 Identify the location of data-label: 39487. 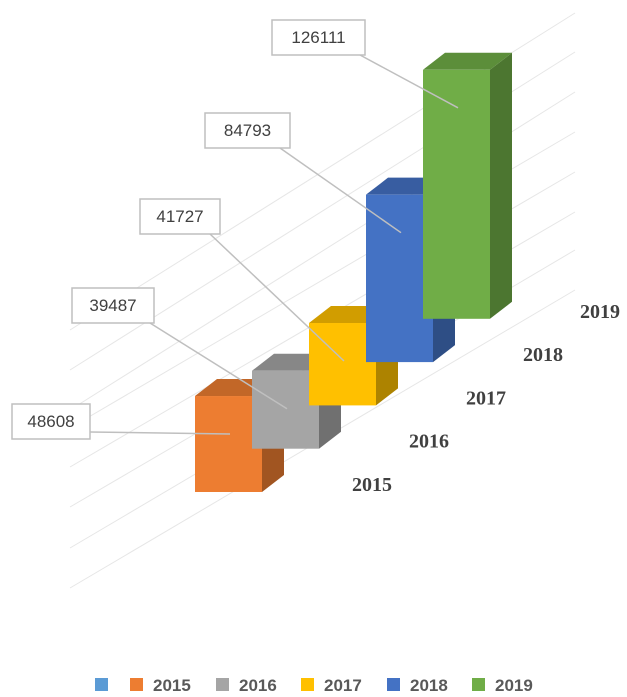
(112, 305).